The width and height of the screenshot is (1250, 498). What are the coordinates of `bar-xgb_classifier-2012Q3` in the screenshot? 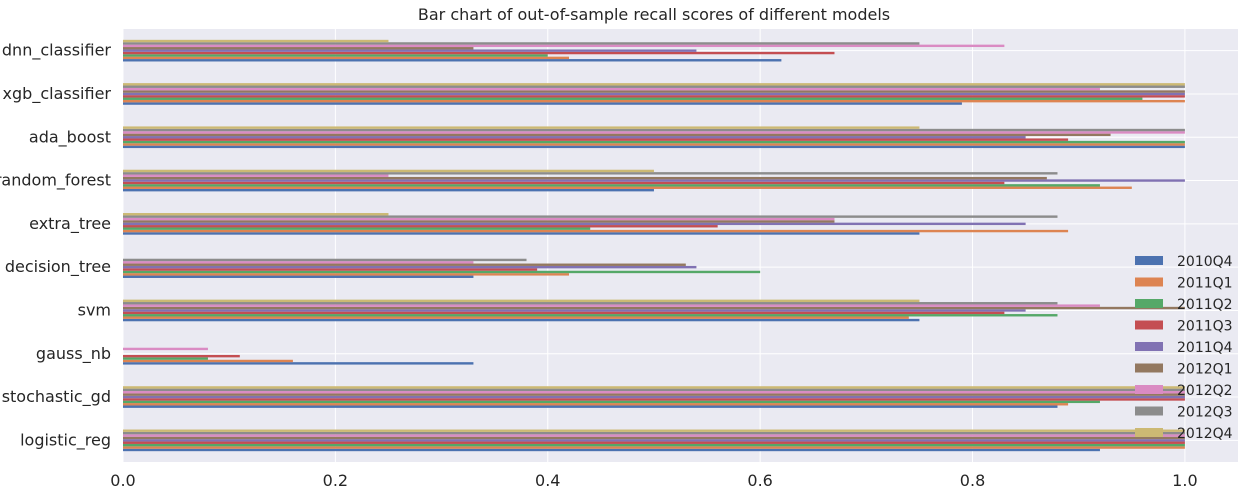 It's located at (654, 86).